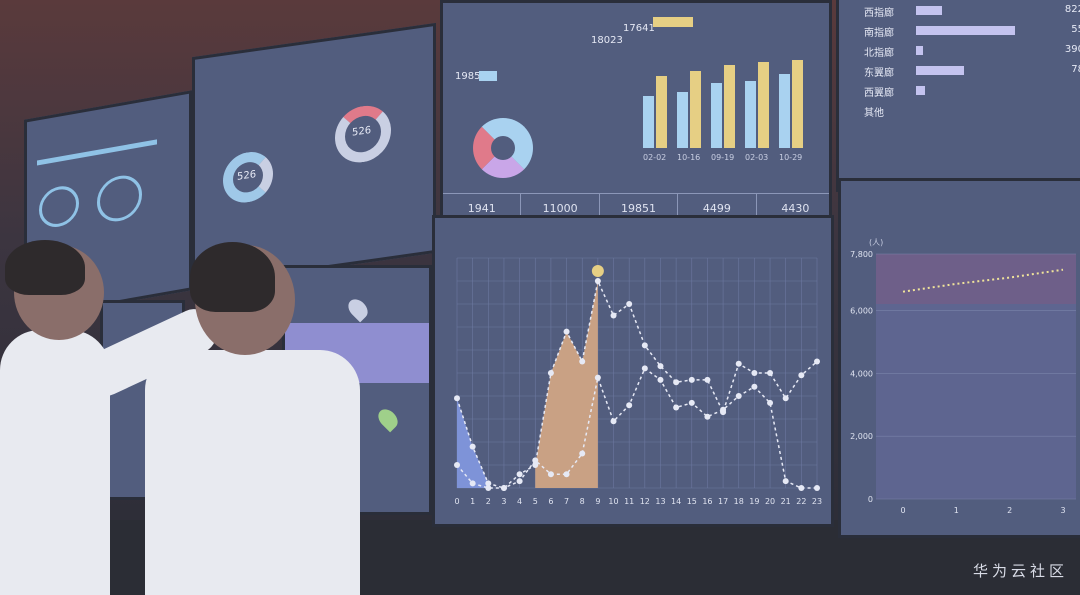  Describe the element at coordinates (645, 501) in the screenshot. I see `x-tick: 12` at that location.